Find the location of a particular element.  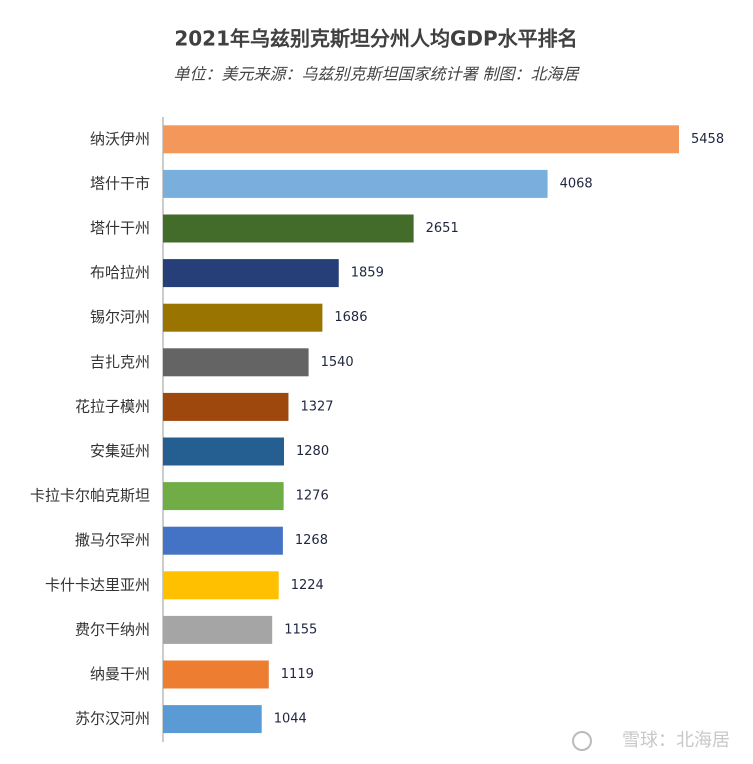

category-label: 布哈拉州 is located at coordinates (120, 273).